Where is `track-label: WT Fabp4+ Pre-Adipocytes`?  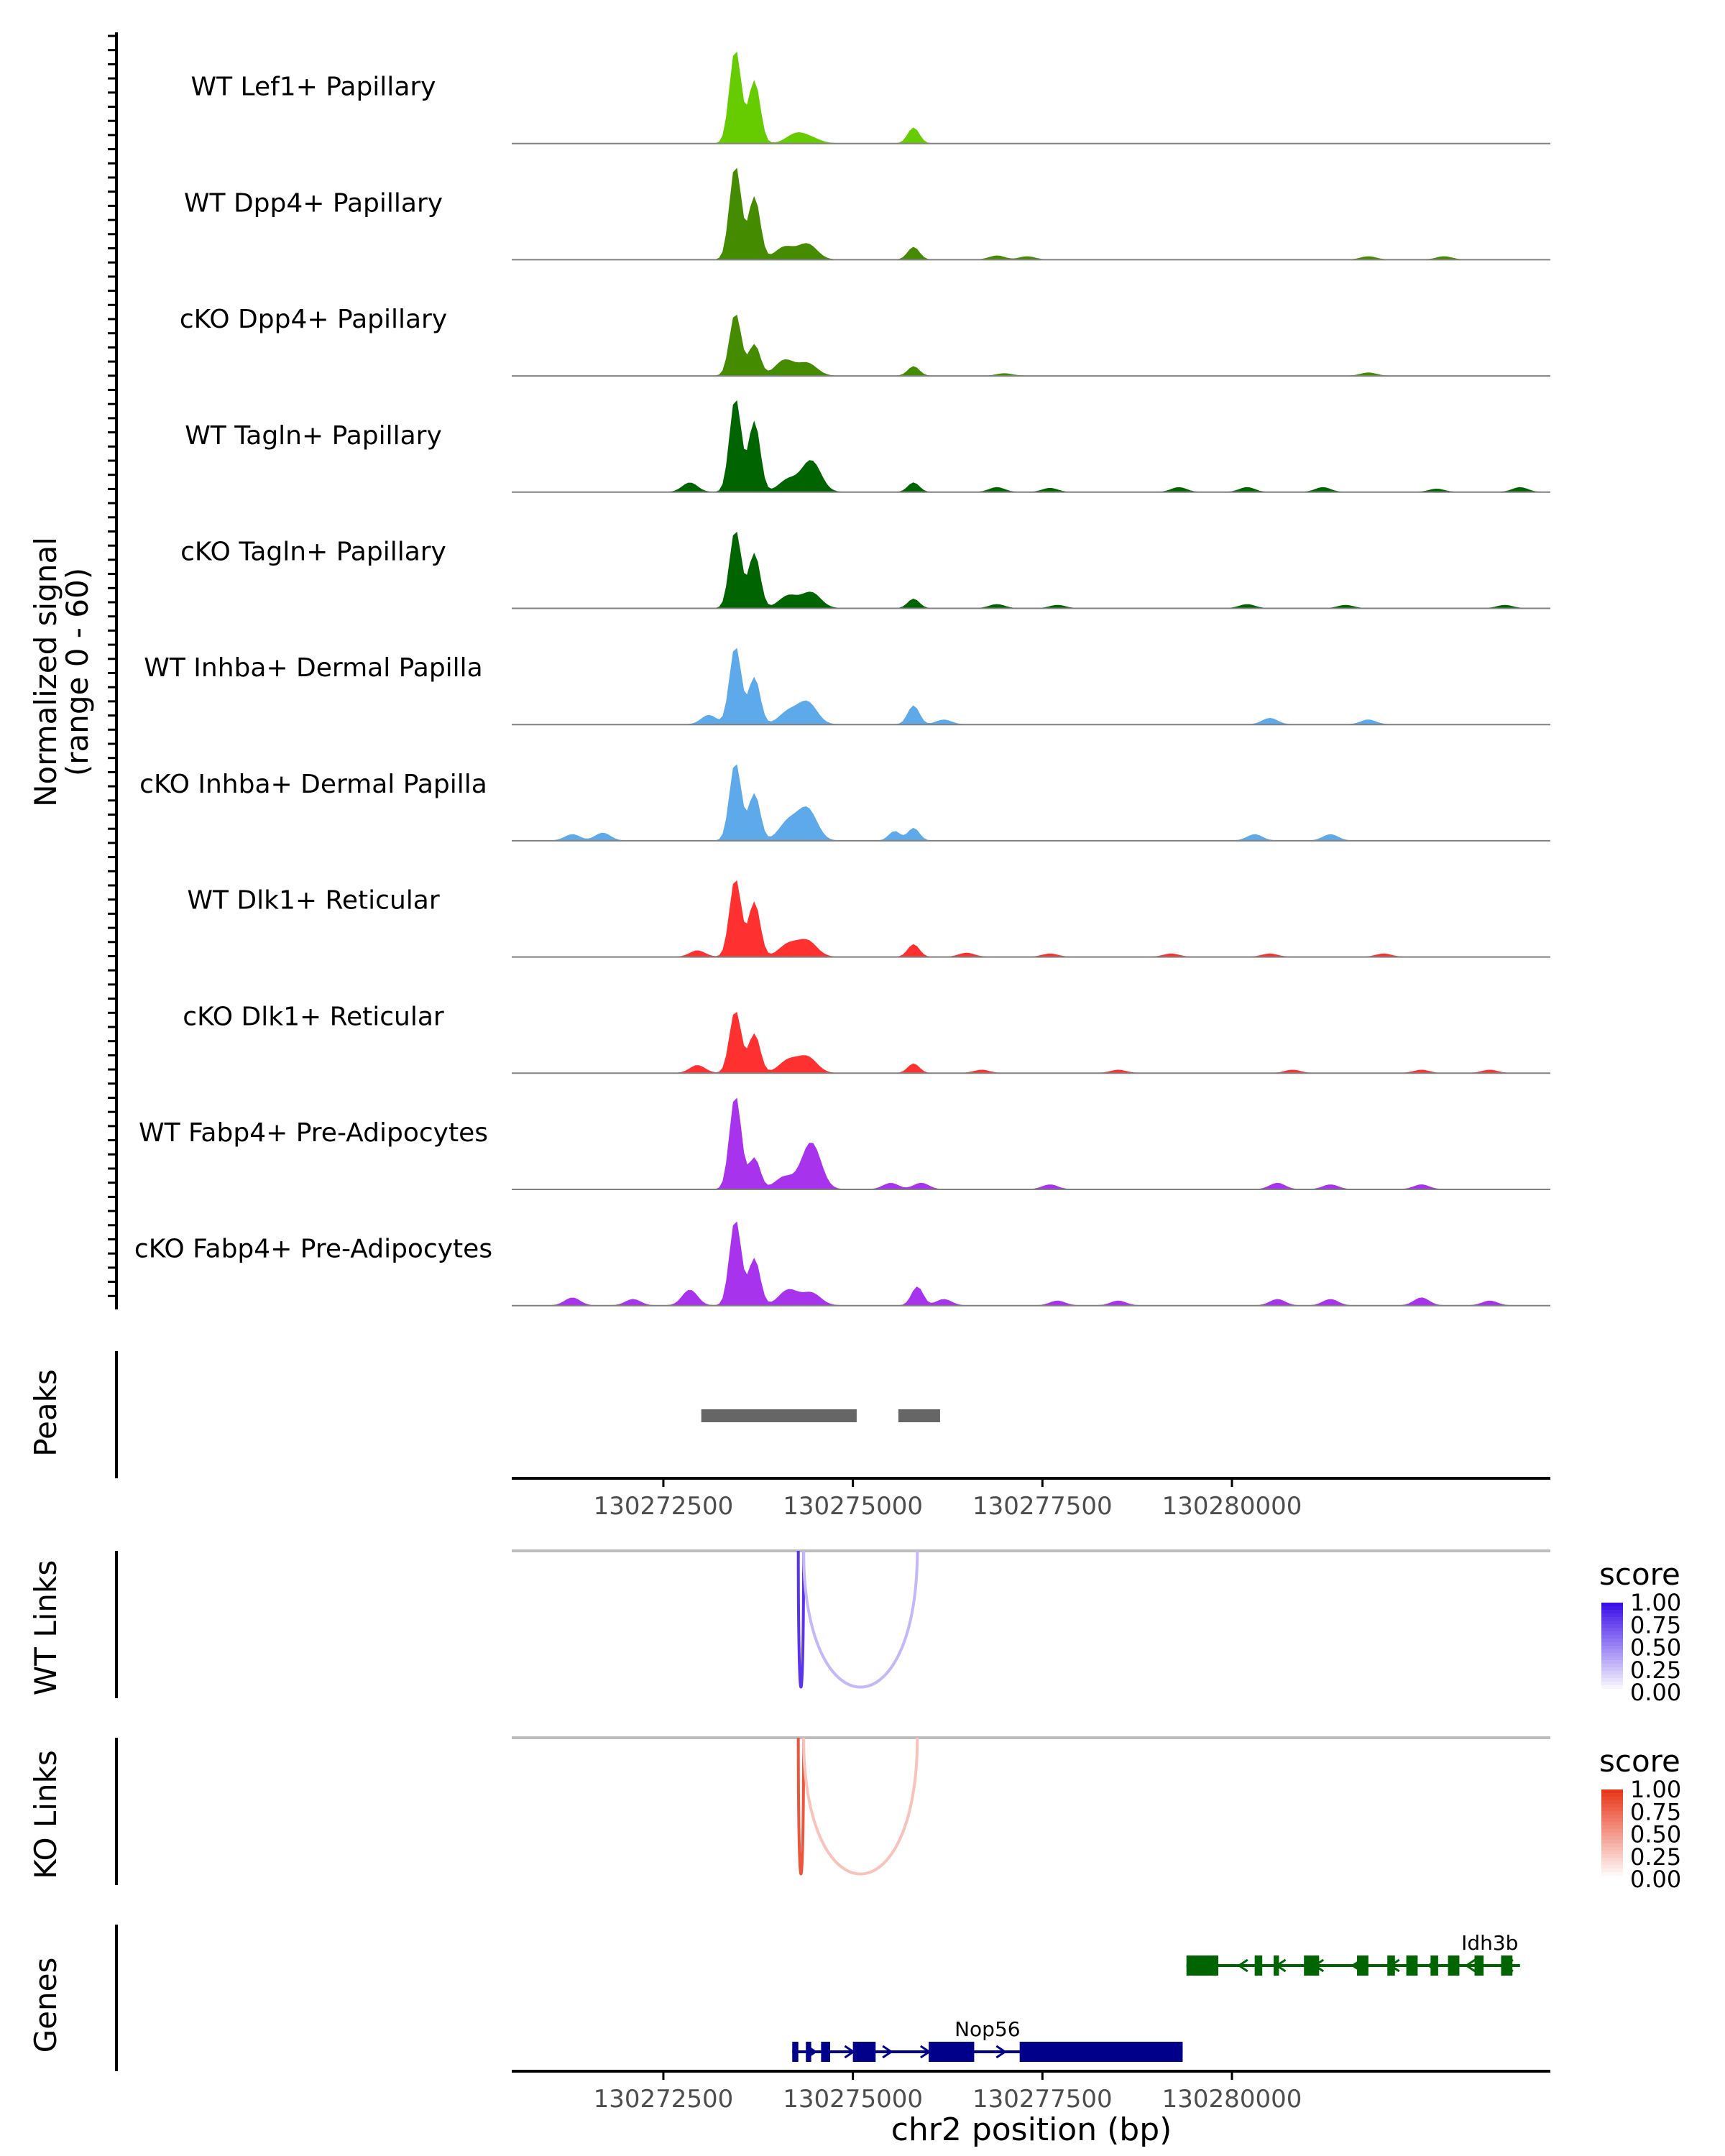 track-label: WT Fabp4+ Pre-Adipocytes is located at coordinates (313, 1133).